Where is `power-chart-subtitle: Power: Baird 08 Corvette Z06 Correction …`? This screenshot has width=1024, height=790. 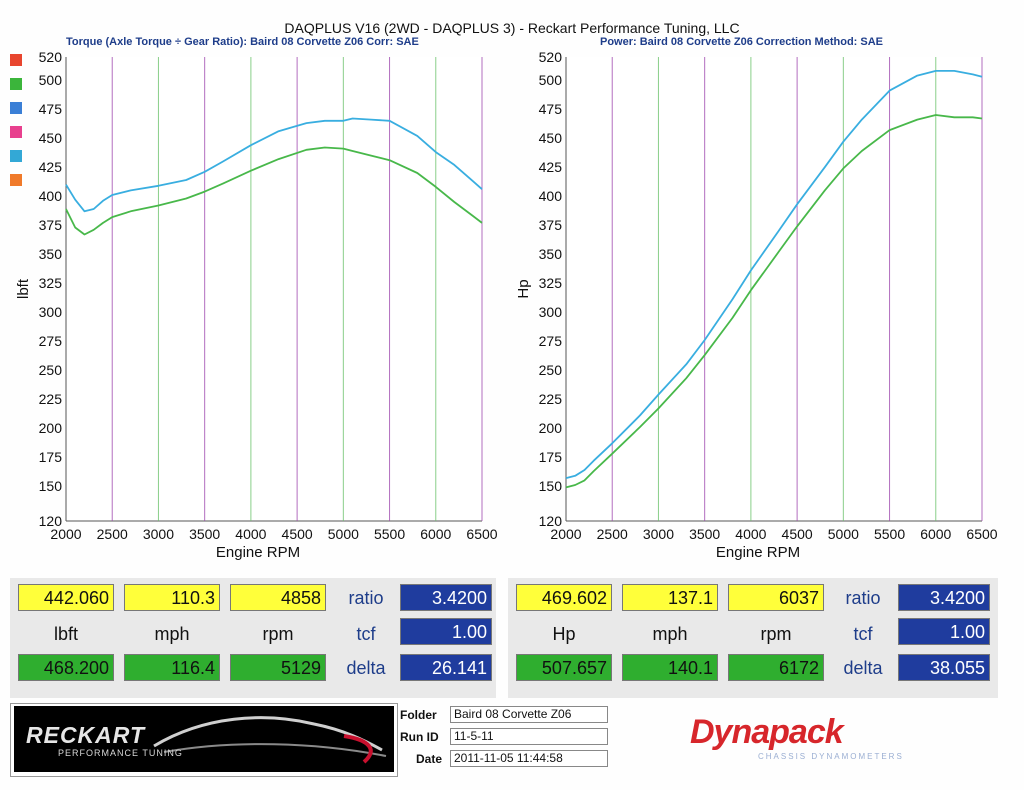 power-chart-subtitle: Power: Baird 08 Corvette Z06 Correction … is located at coordinates (741, 42).